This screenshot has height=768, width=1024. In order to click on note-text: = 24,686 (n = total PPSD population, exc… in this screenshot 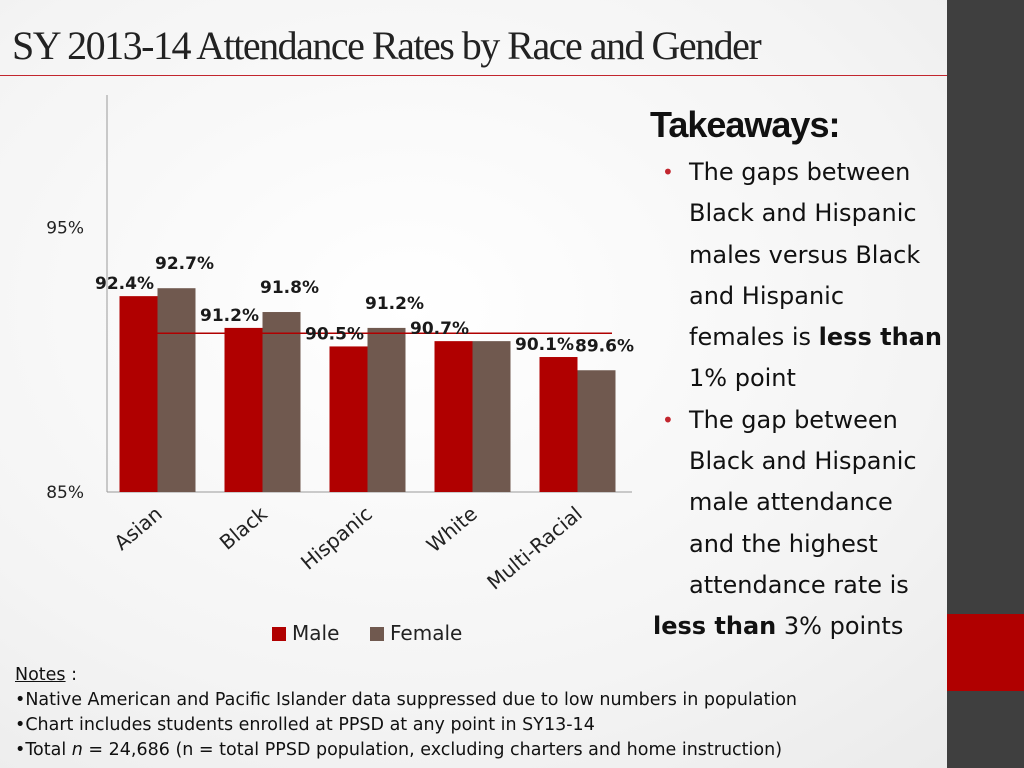, I will do `click(432, 750)`.